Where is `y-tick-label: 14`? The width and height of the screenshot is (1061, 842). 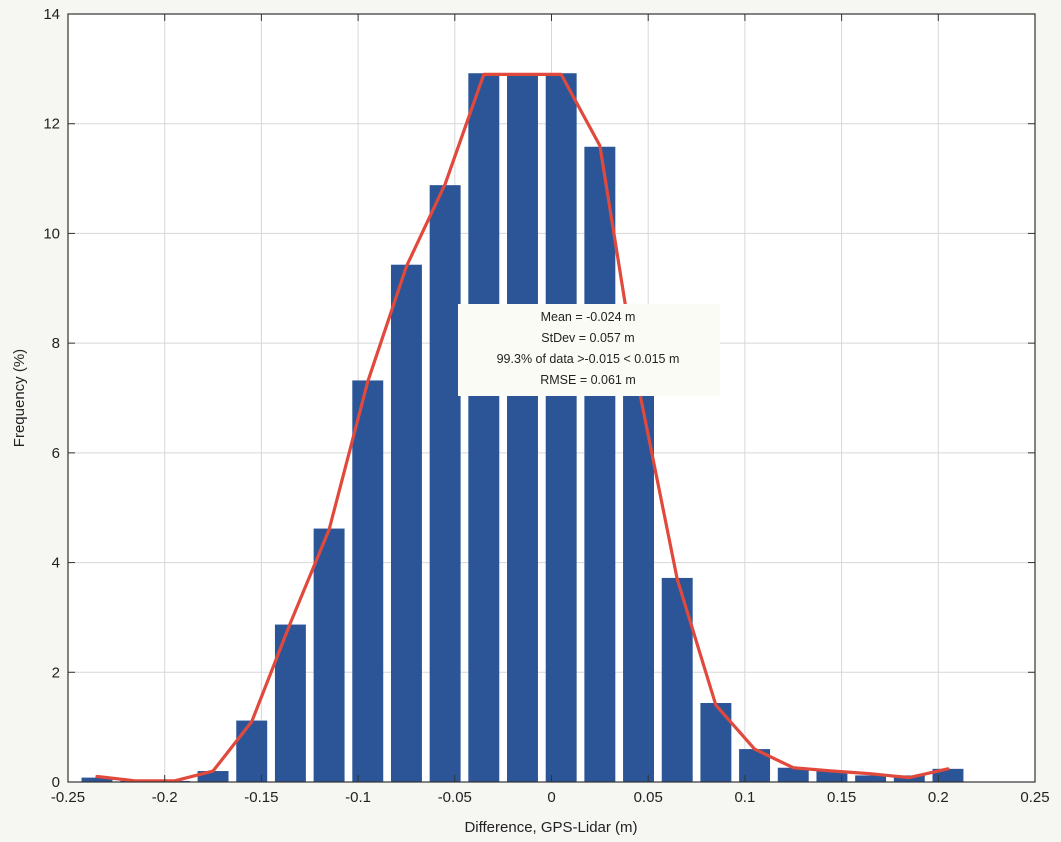
y-tick-label: 14 is located at coordinates (51, 14).